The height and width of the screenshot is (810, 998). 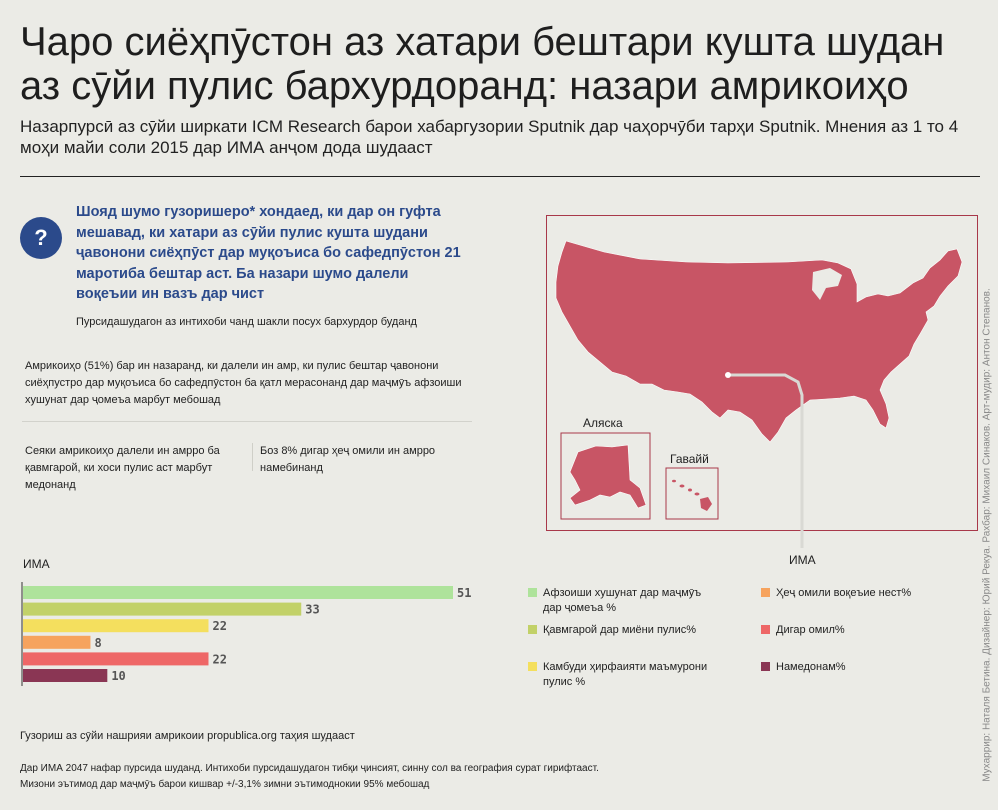 What do you see at coordinates (219, 626) in the screenshot?
I see `bar-value-label-2: 22` at bounding box center [219, 626].